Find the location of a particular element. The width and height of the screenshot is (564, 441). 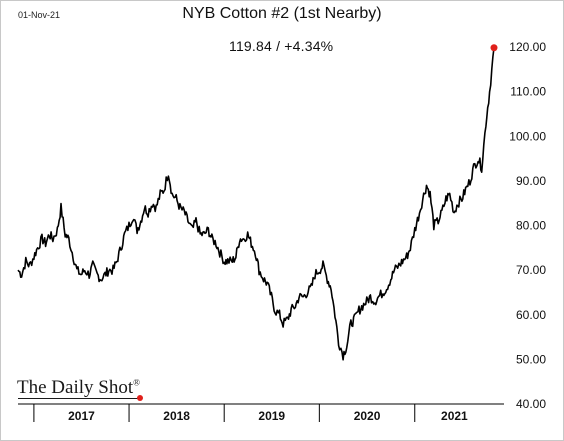

last-value-readout: 119.84 / +4.34% is located at coordinates (281, 46).